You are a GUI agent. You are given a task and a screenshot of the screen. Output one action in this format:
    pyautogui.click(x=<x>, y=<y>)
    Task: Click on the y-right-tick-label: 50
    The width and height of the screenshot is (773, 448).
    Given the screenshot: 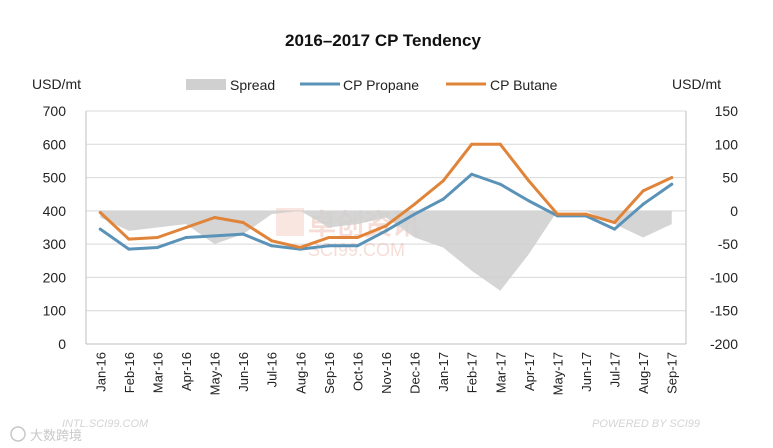 What is the action you would take?
    pyautogui.click(x=730, y=178)
    